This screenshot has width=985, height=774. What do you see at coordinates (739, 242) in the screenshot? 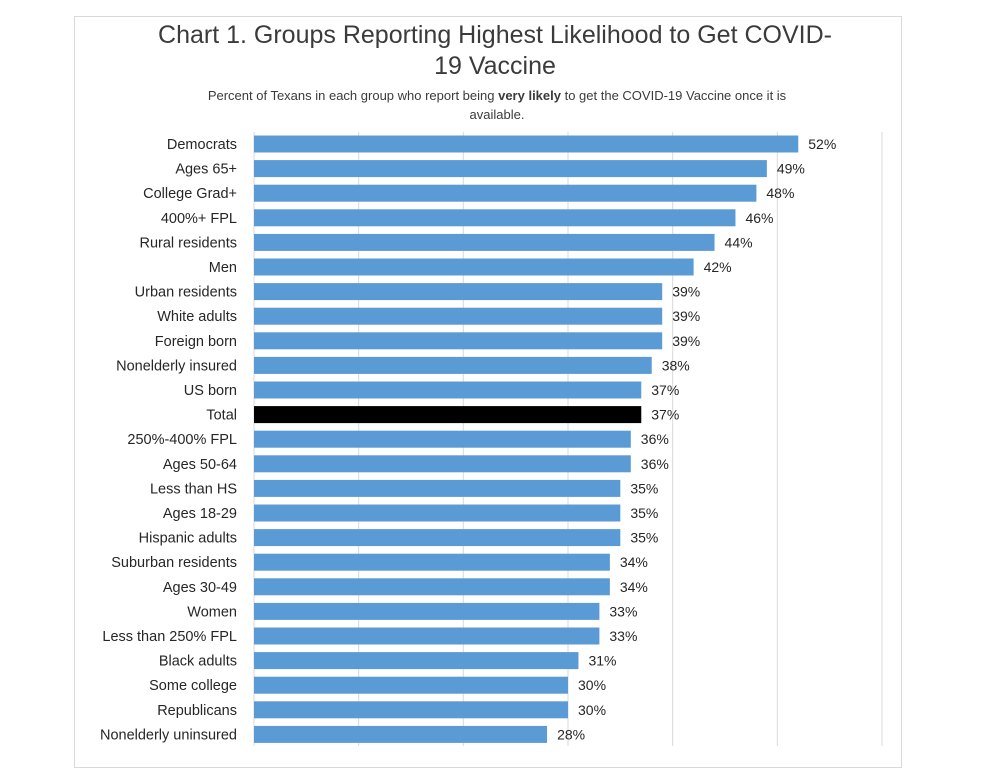
I see `value-label: 44%` at bounding box center [739, 242].